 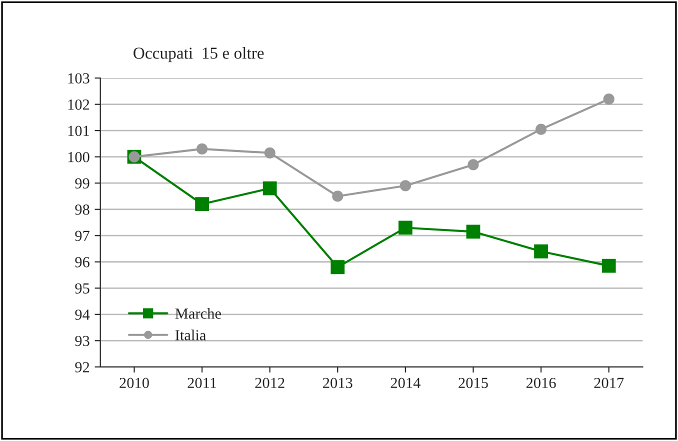 I want to click on y-tick-label: 103, so click(x=79, y=78).